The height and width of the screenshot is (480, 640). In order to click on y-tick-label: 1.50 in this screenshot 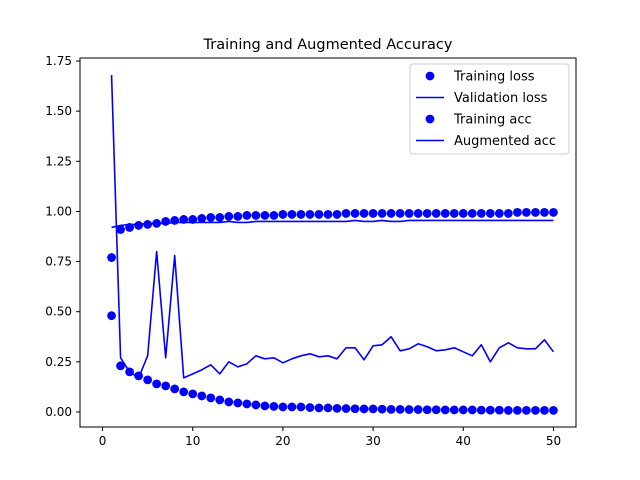, I will do `click(58, 111)`.